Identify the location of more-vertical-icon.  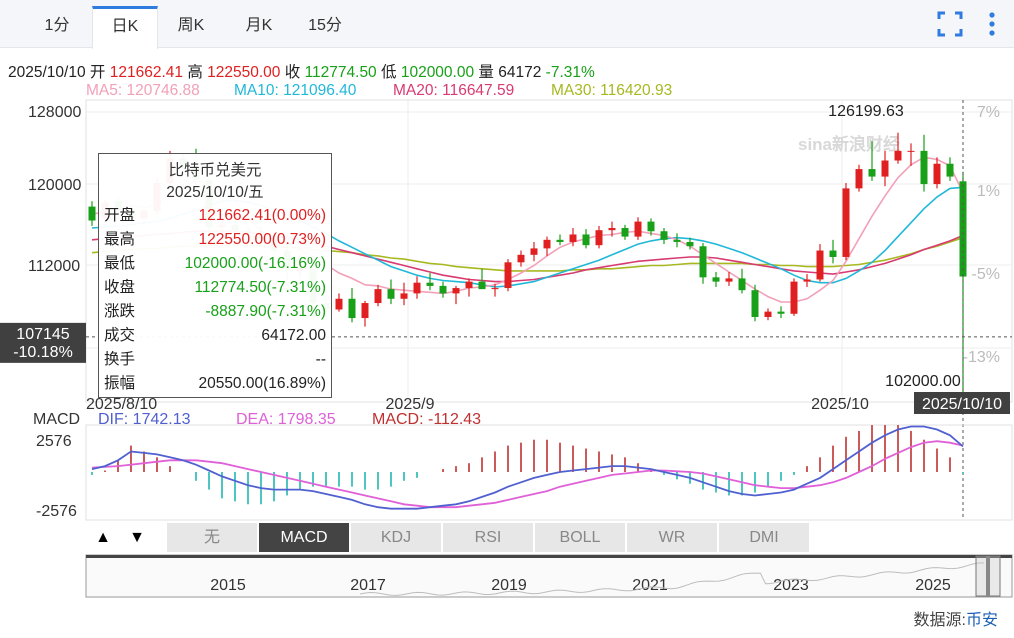
(992, 24).